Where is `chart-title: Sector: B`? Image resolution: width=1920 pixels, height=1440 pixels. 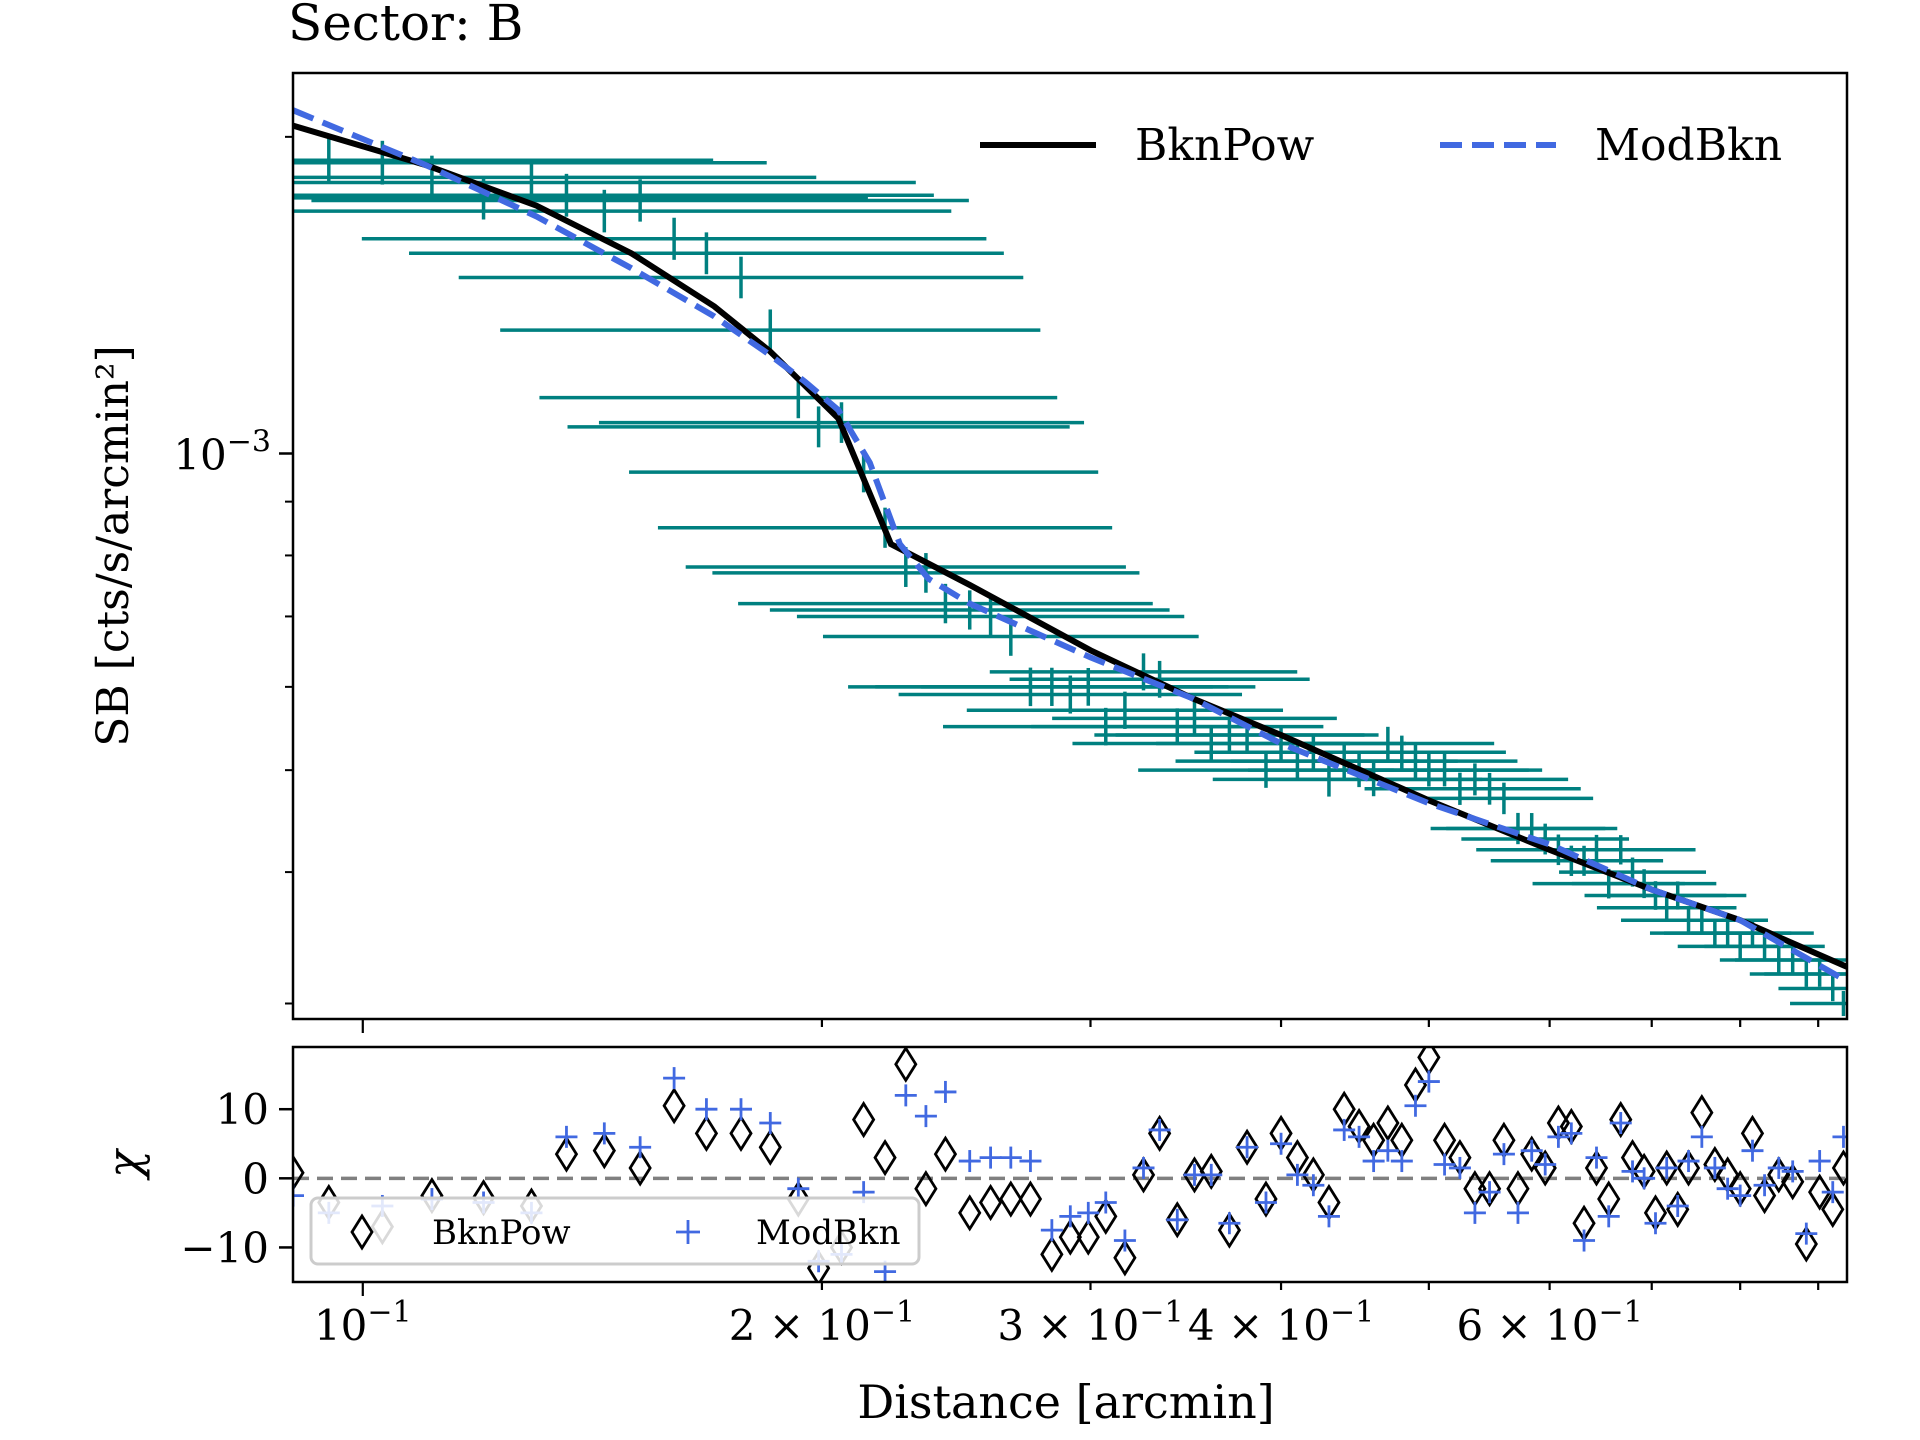
chart-title: Sector: B is located at coordinates (405, 26).